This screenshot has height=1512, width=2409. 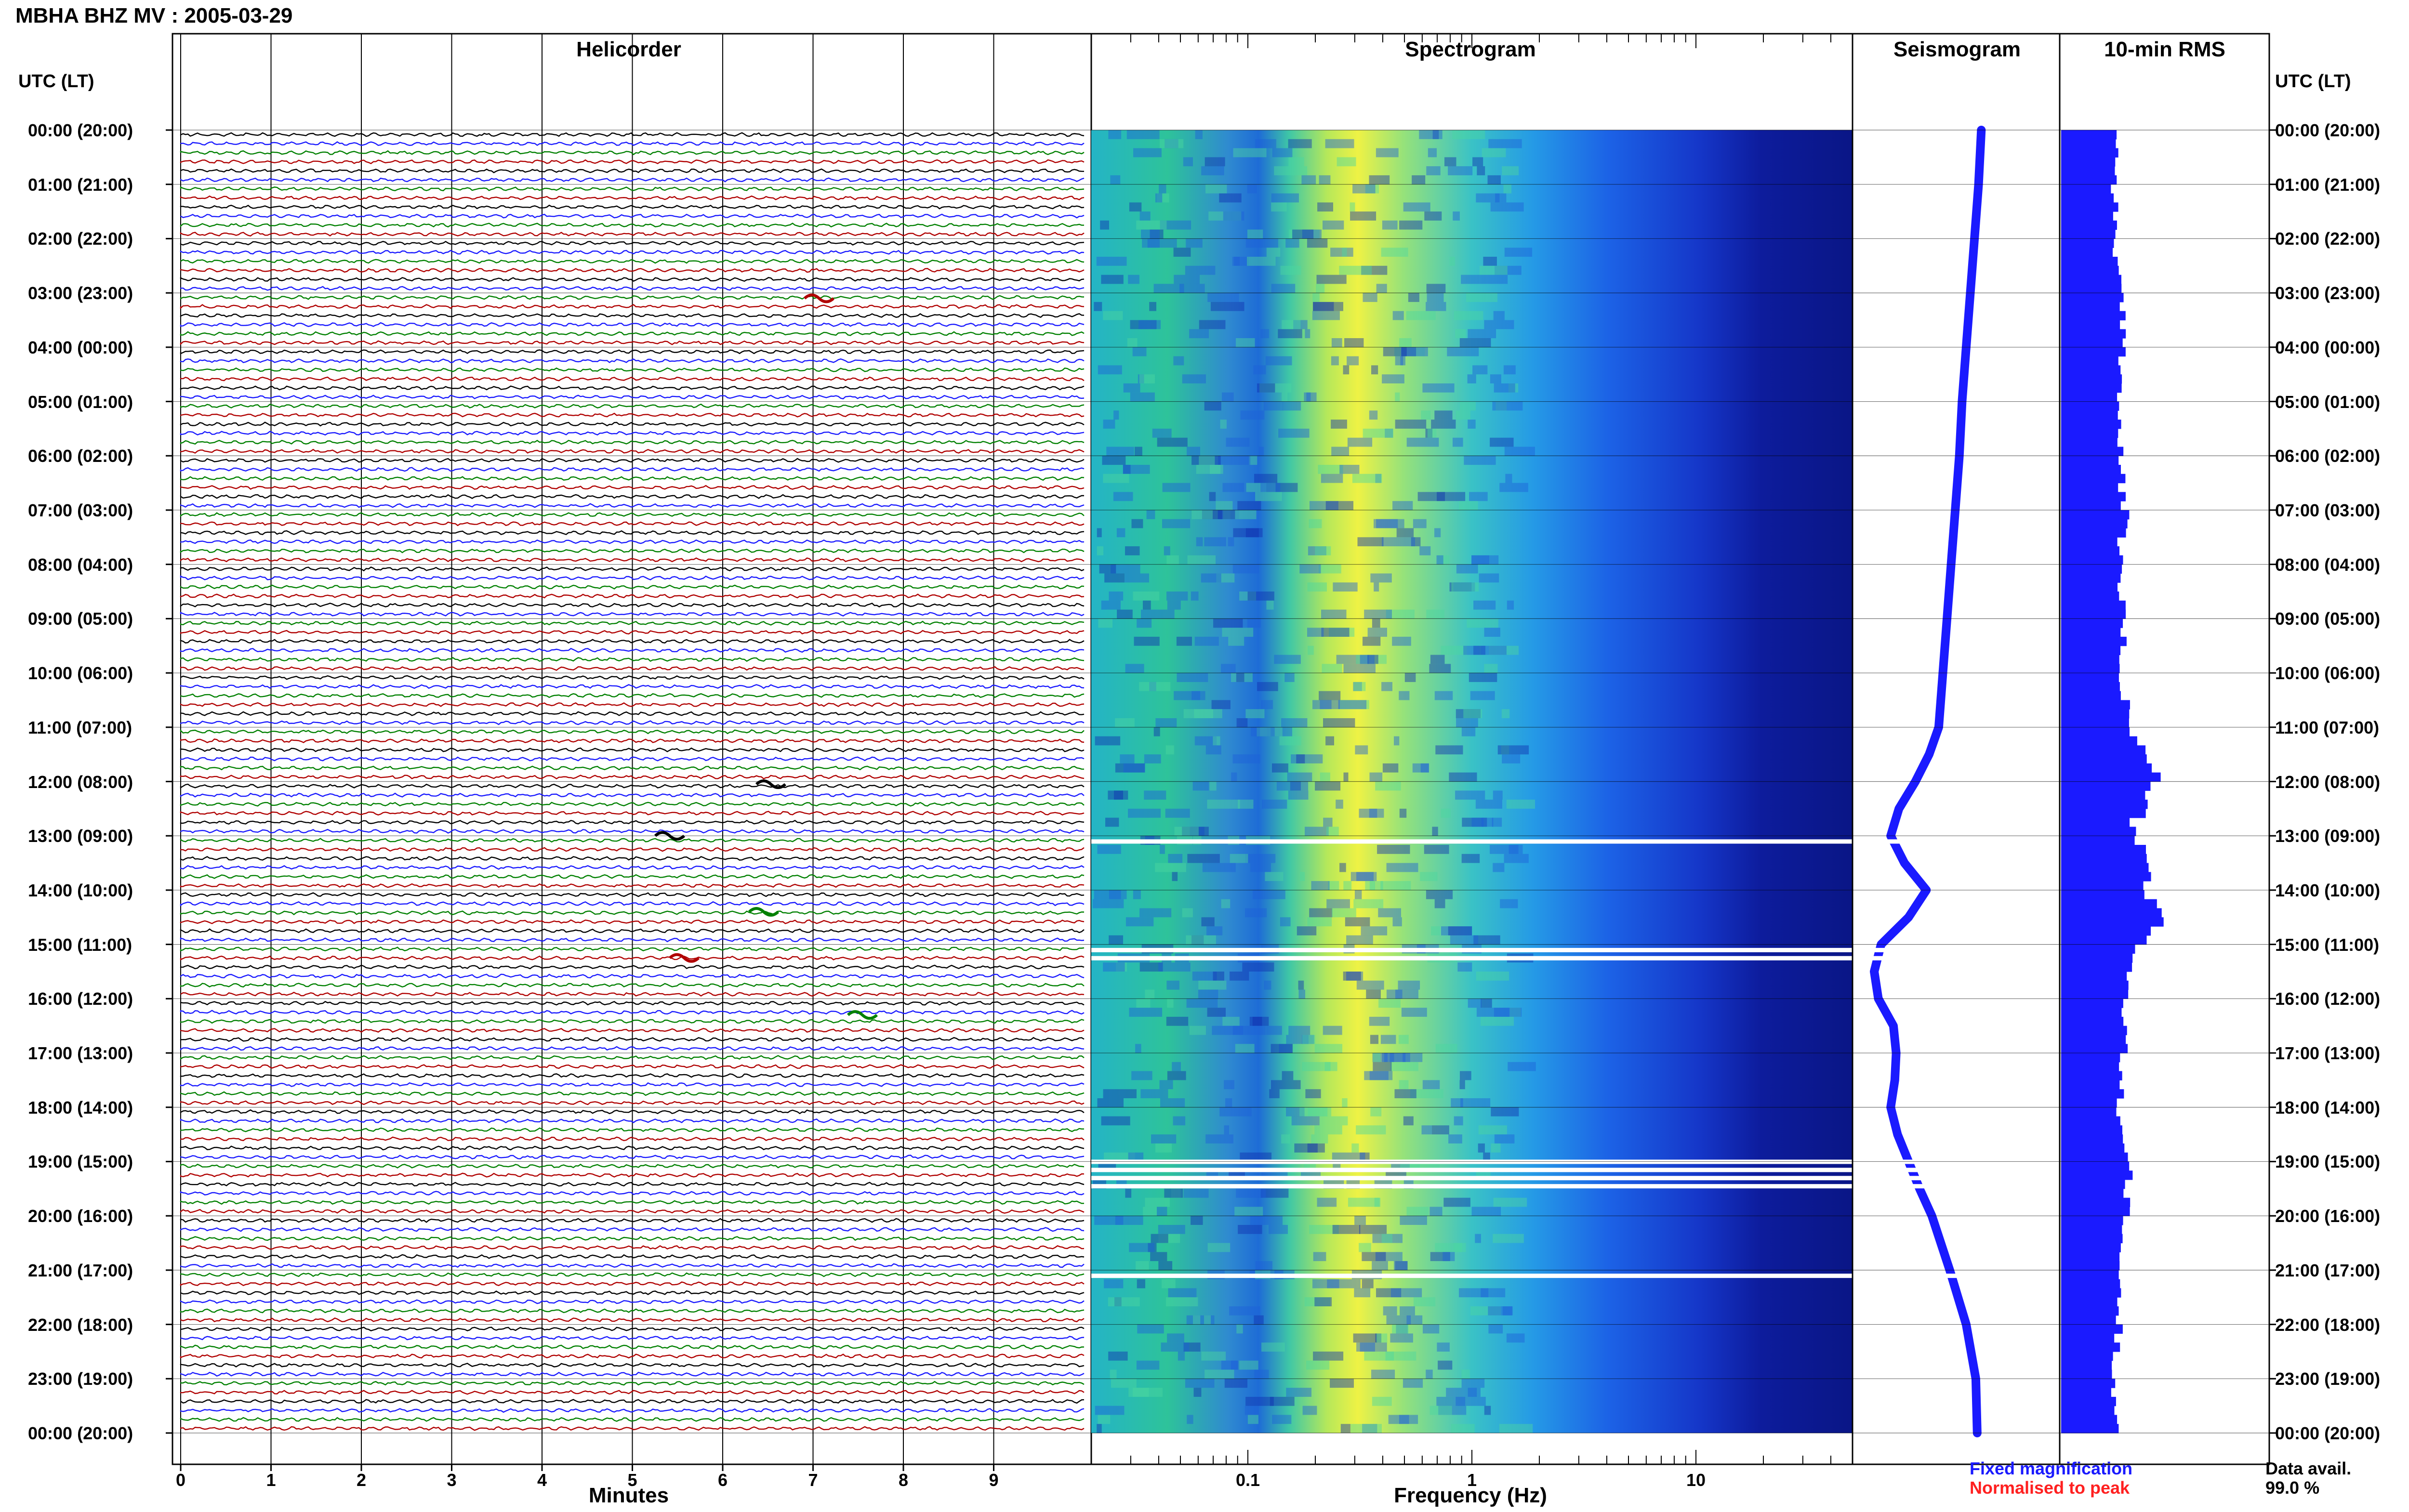 I want to click on time-tick-label-right: 07:00 (03:00), so click(x=2328, y=510).